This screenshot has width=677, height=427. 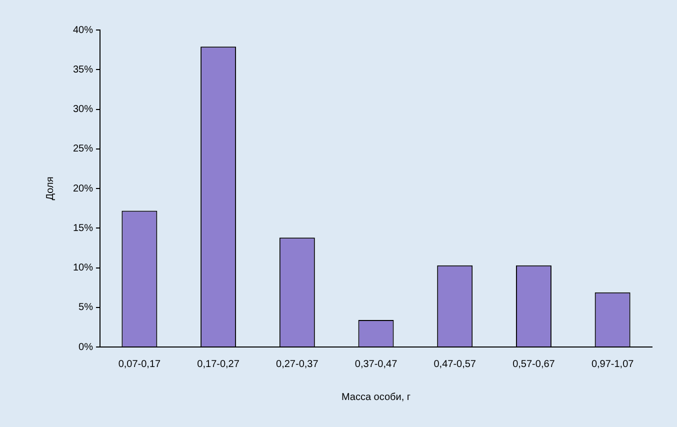 What do you see at coordinates (376, 364) in the screenshot?
I see `x-tick-label: 0,37-0,47` at bounding box center [376, 364].